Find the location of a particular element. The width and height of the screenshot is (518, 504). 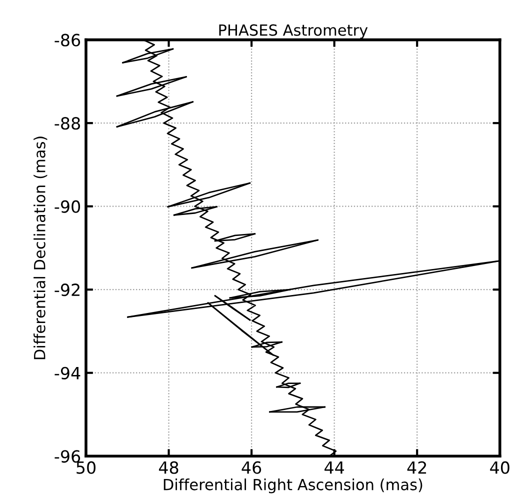

x-tick-label: 50 is located at coordinates (86, 467).